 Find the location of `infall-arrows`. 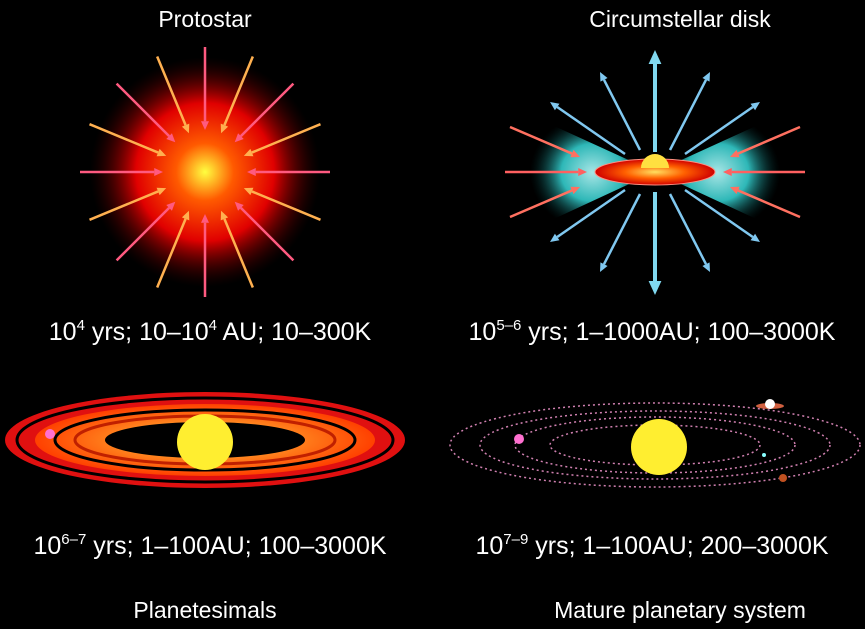

infall-arrows is located at coordinates (205, 172).